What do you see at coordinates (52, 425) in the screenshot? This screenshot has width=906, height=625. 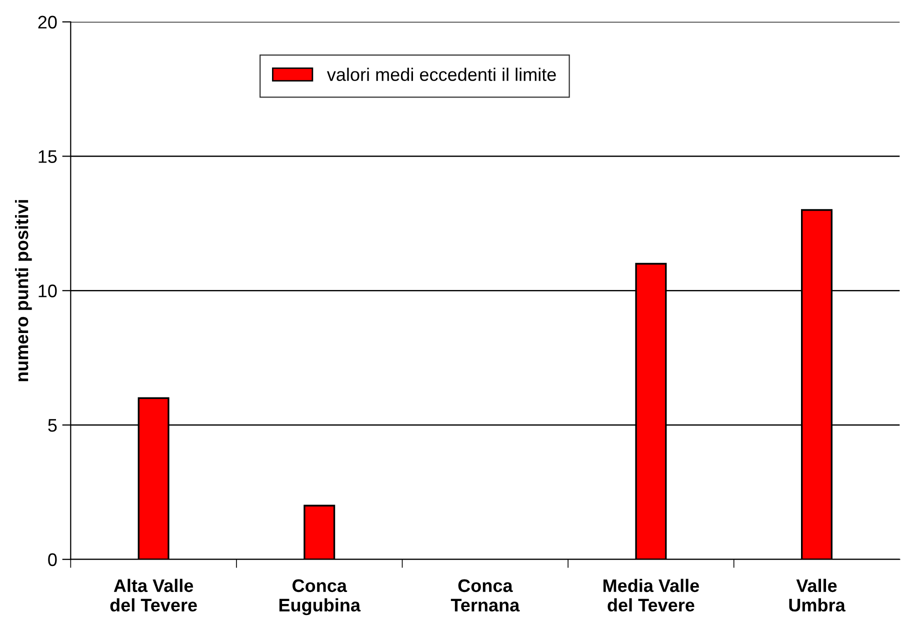 I see `y-tick-label: 5` at bounding box center [52, 425].